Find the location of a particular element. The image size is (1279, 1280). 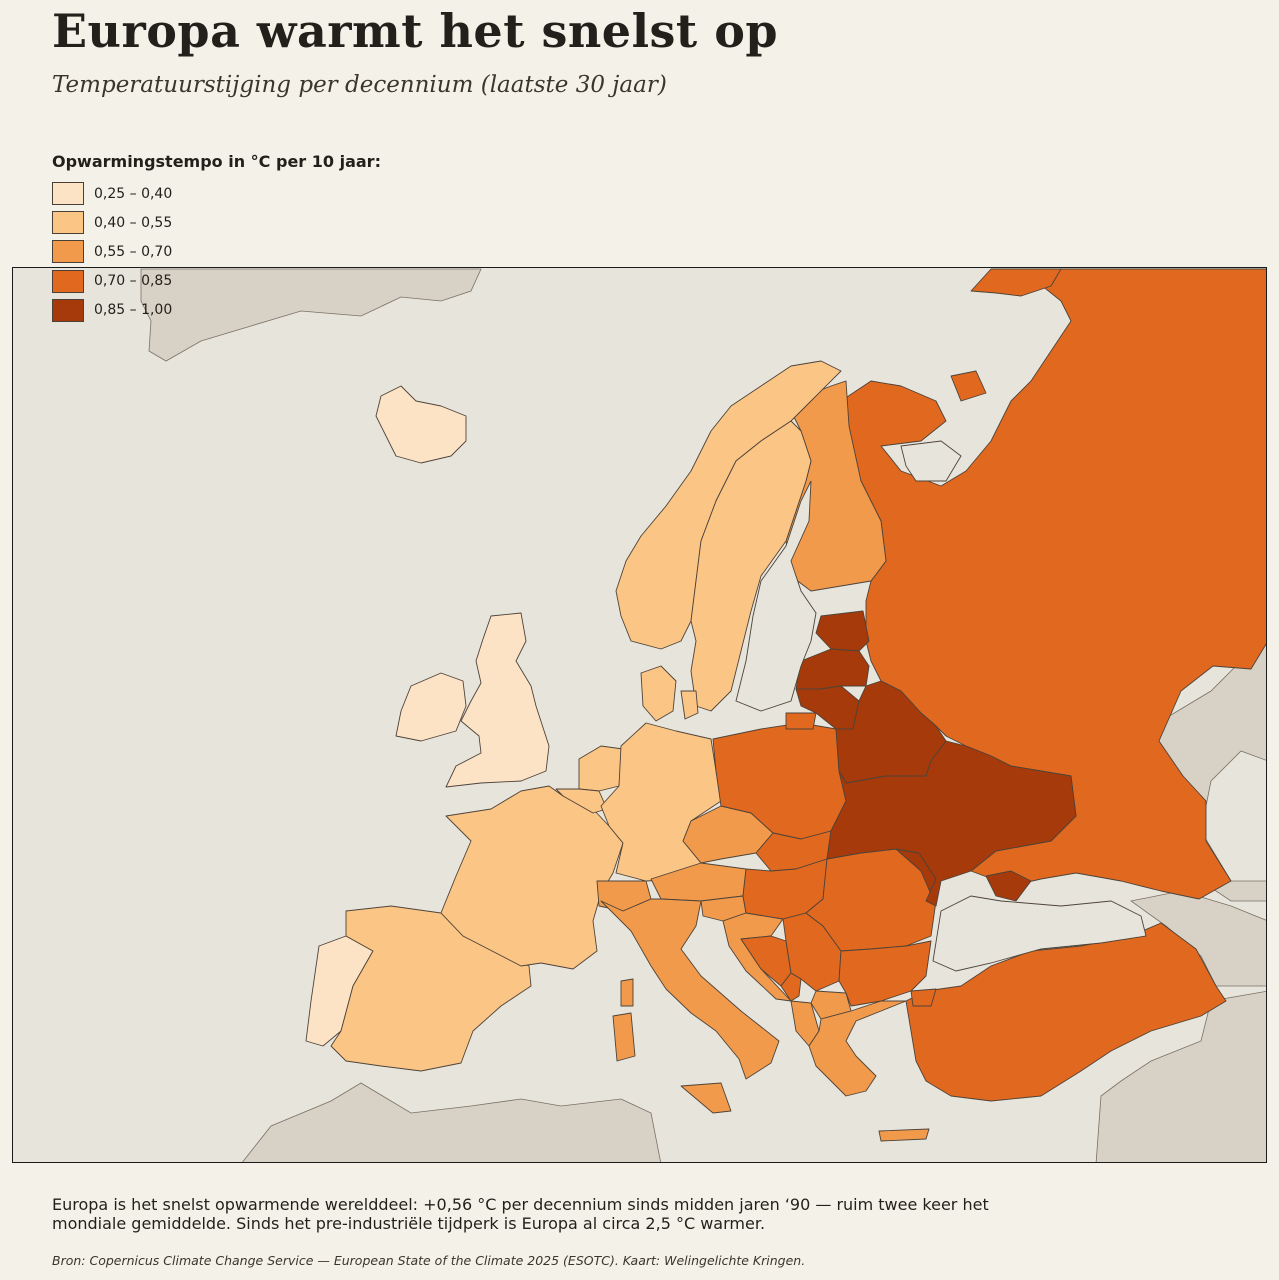

region-corsica is located at coordinates (627, 992).